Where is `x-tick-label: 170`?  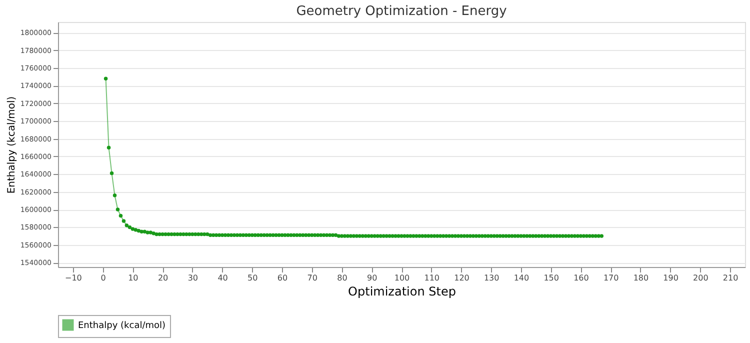 x-tick-label: 170 is located at coordinates (611, 278).